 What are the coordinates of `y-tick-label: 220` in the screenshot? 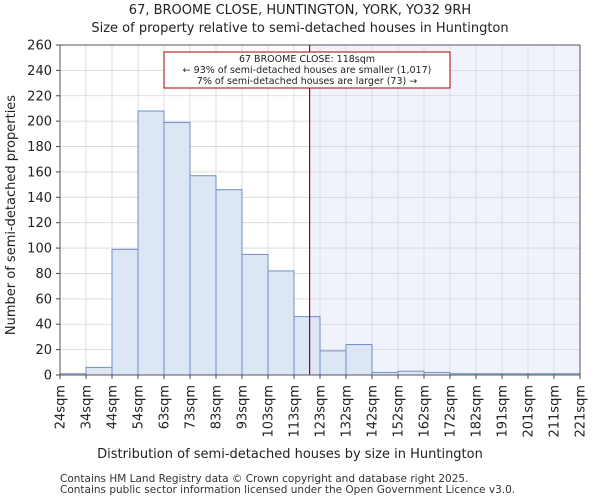 It's located at (39, 96).